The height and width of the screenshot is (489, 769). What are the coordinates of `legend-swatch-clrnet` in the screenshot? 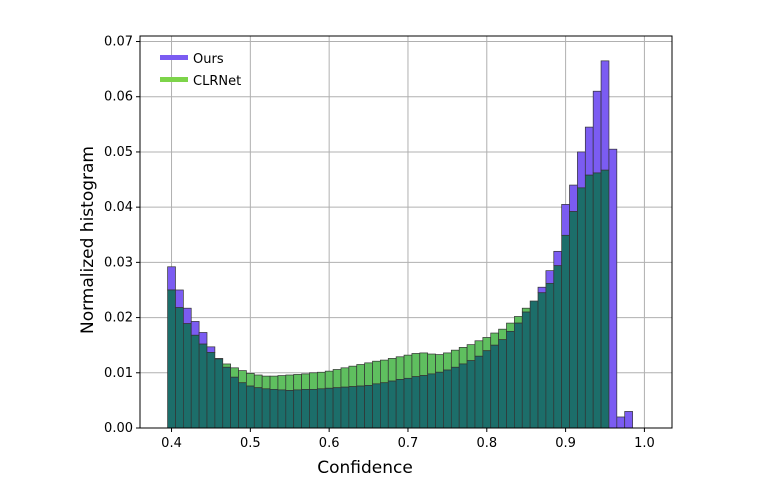 It's located at (174, 79).